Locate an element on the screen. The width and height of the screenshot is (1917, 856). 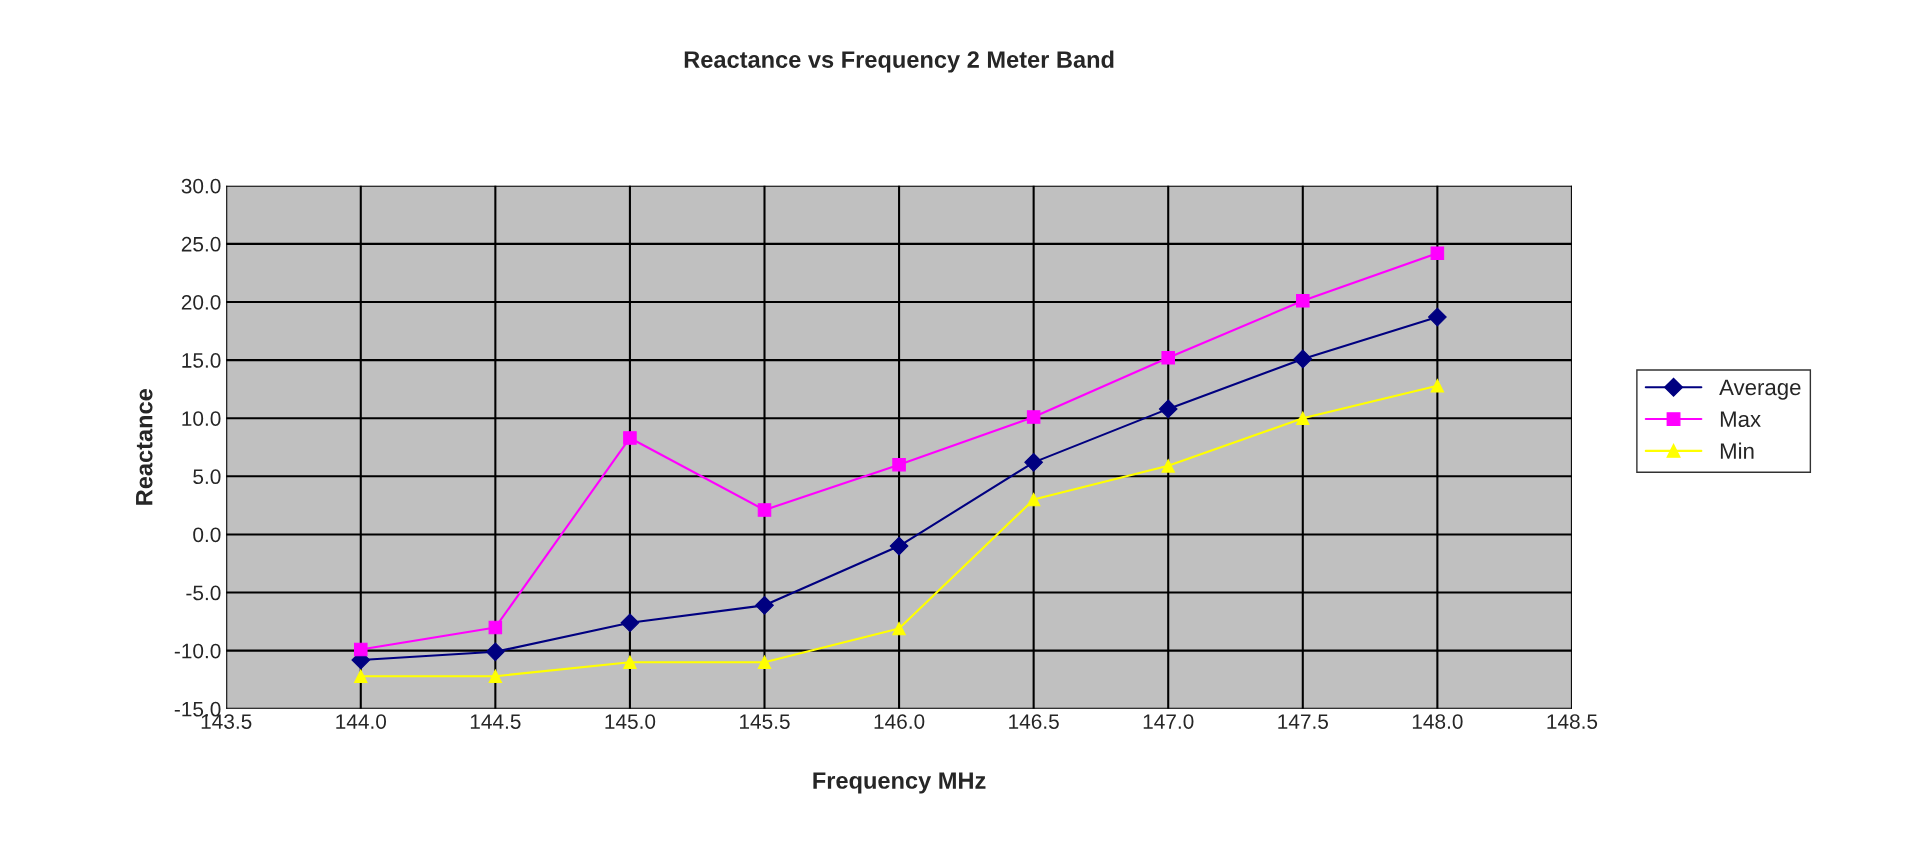
y-axis-title: Reactance is located at coordinates (144, 447).